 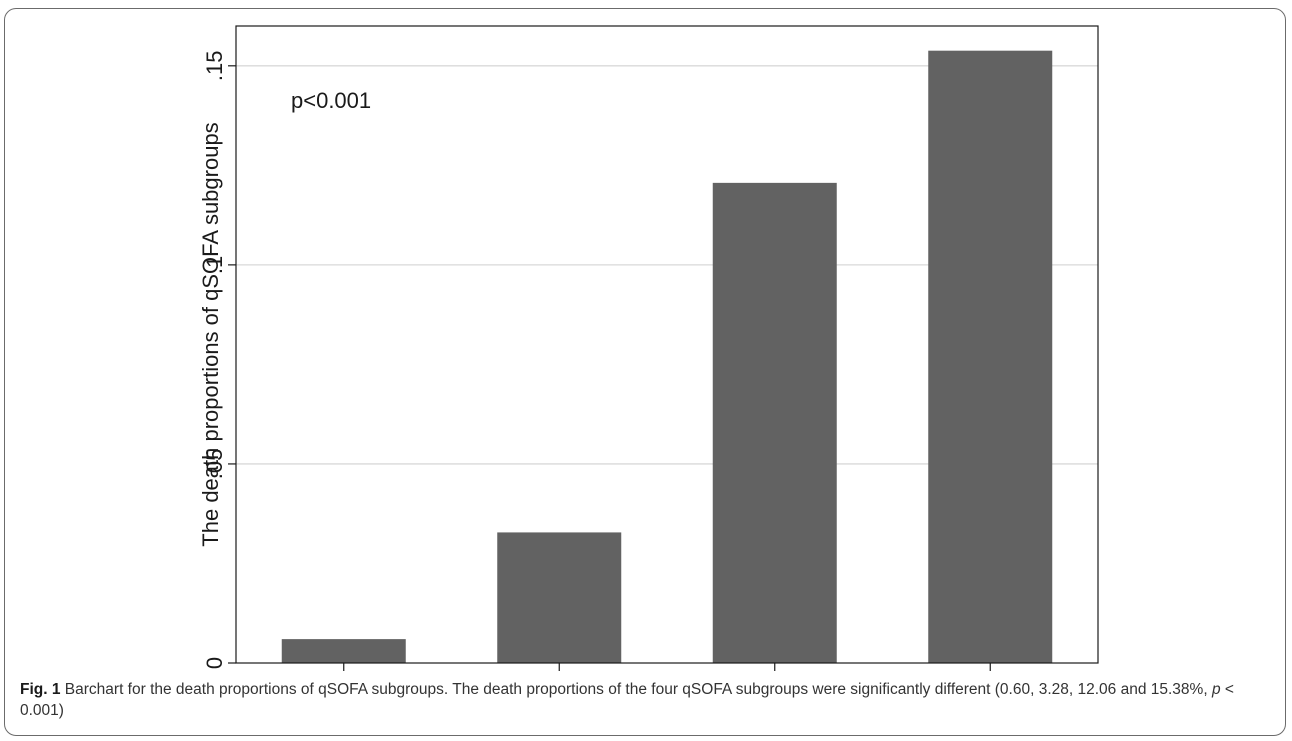 What do you see at coordinates (1216, 689) in the screenshot?
I see `caption-p-symbol: p` at bounding box center [1216, 689].